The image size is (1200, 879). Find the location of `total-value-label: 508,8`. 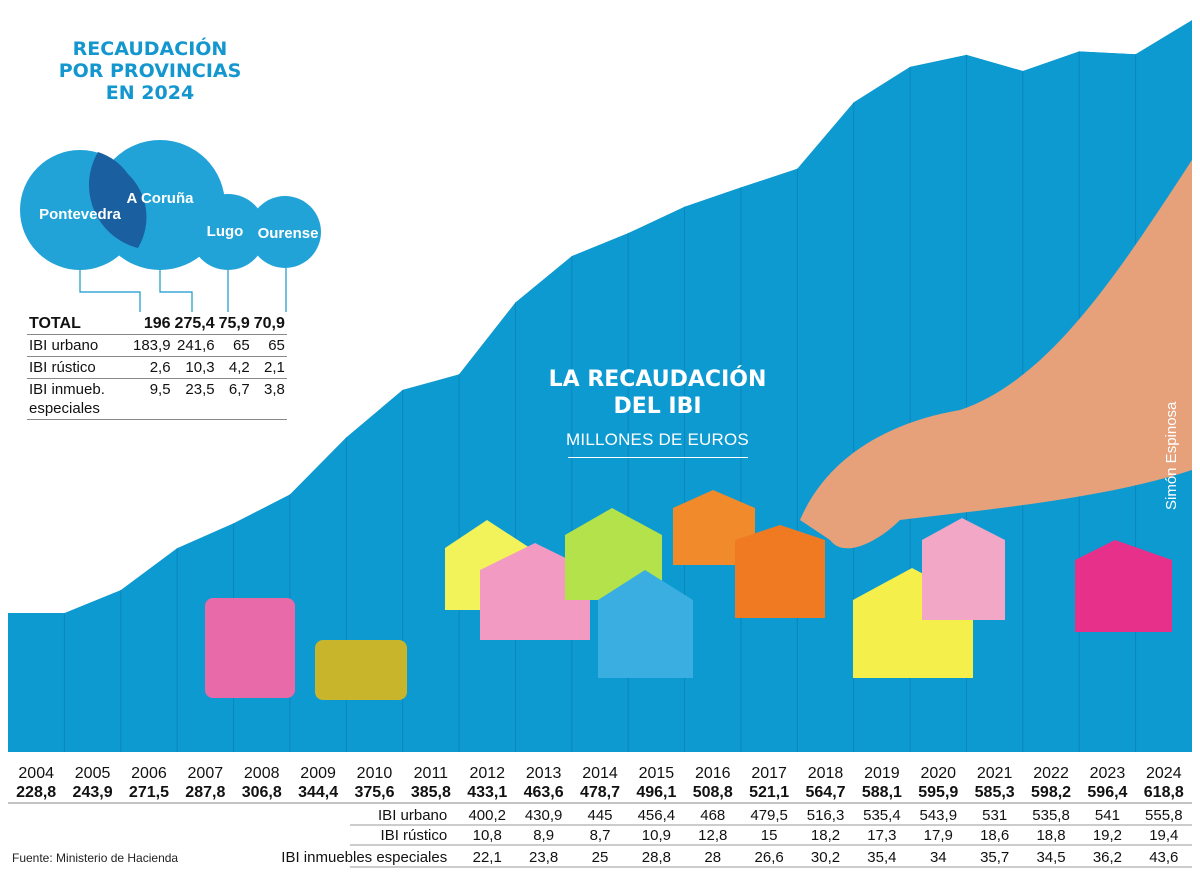

total-value-label: 508,8 is located at coordinates (713, 792).